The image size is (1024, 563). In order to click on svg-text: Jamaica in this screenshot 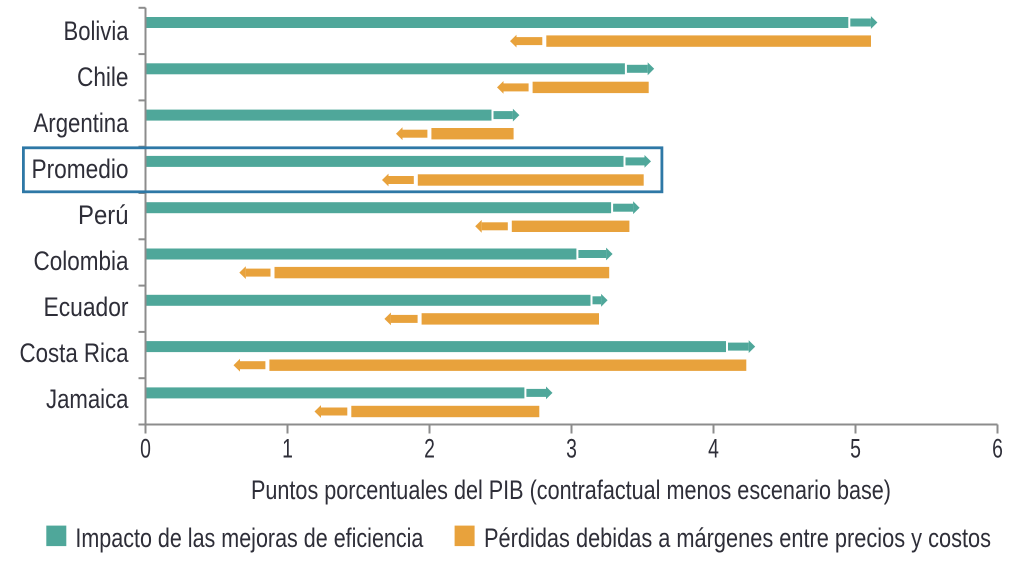, I will do `click(87, 399)`.